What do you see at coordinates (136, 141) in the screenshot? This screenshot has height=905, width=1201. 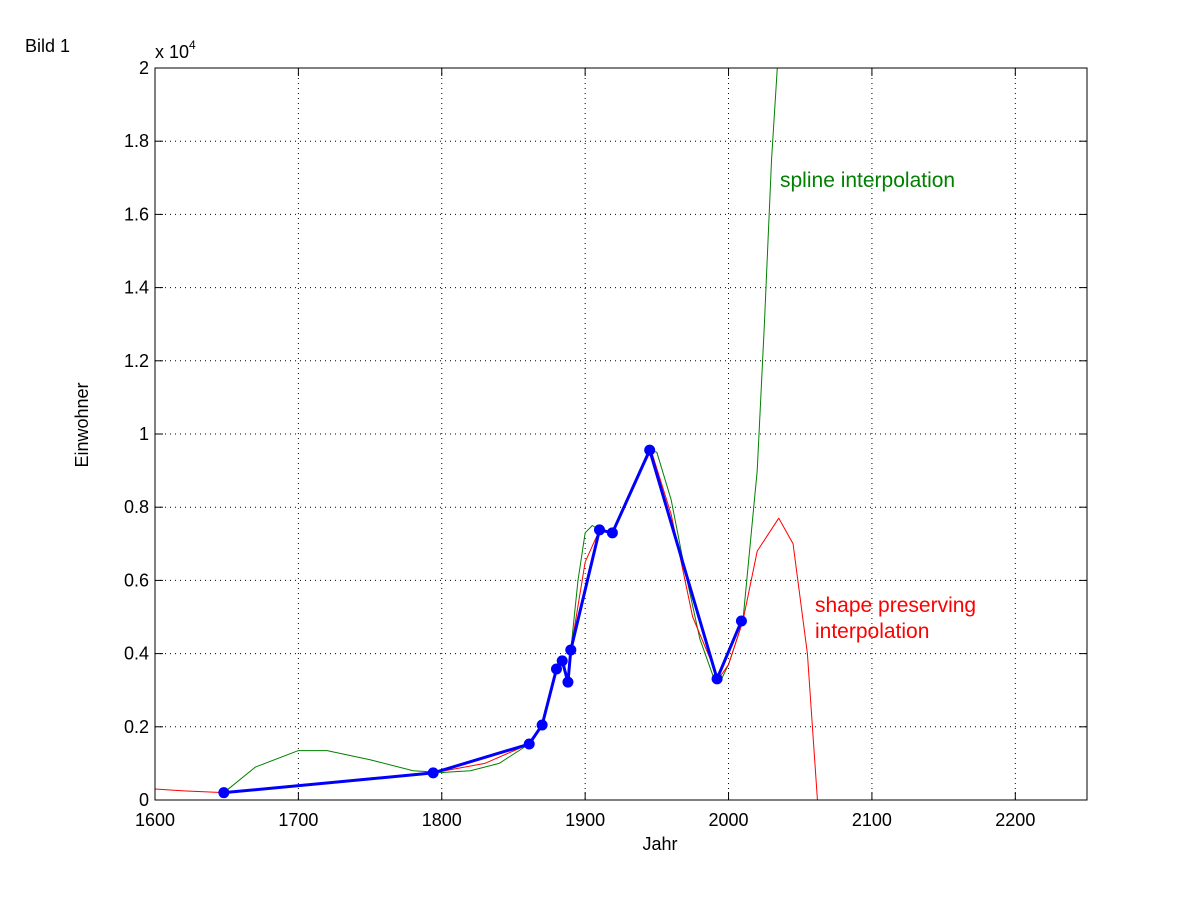 I see `y-tick-label: 1.8` at bounding box center [136, 141].